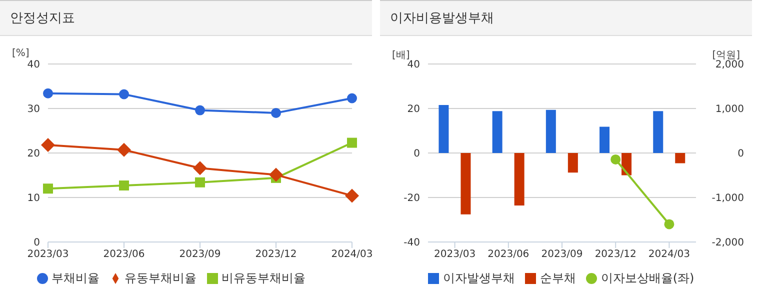 The height and width of the screenshot is (287, 760). I want to click on y-tick-label: -40, so click(412, 243).